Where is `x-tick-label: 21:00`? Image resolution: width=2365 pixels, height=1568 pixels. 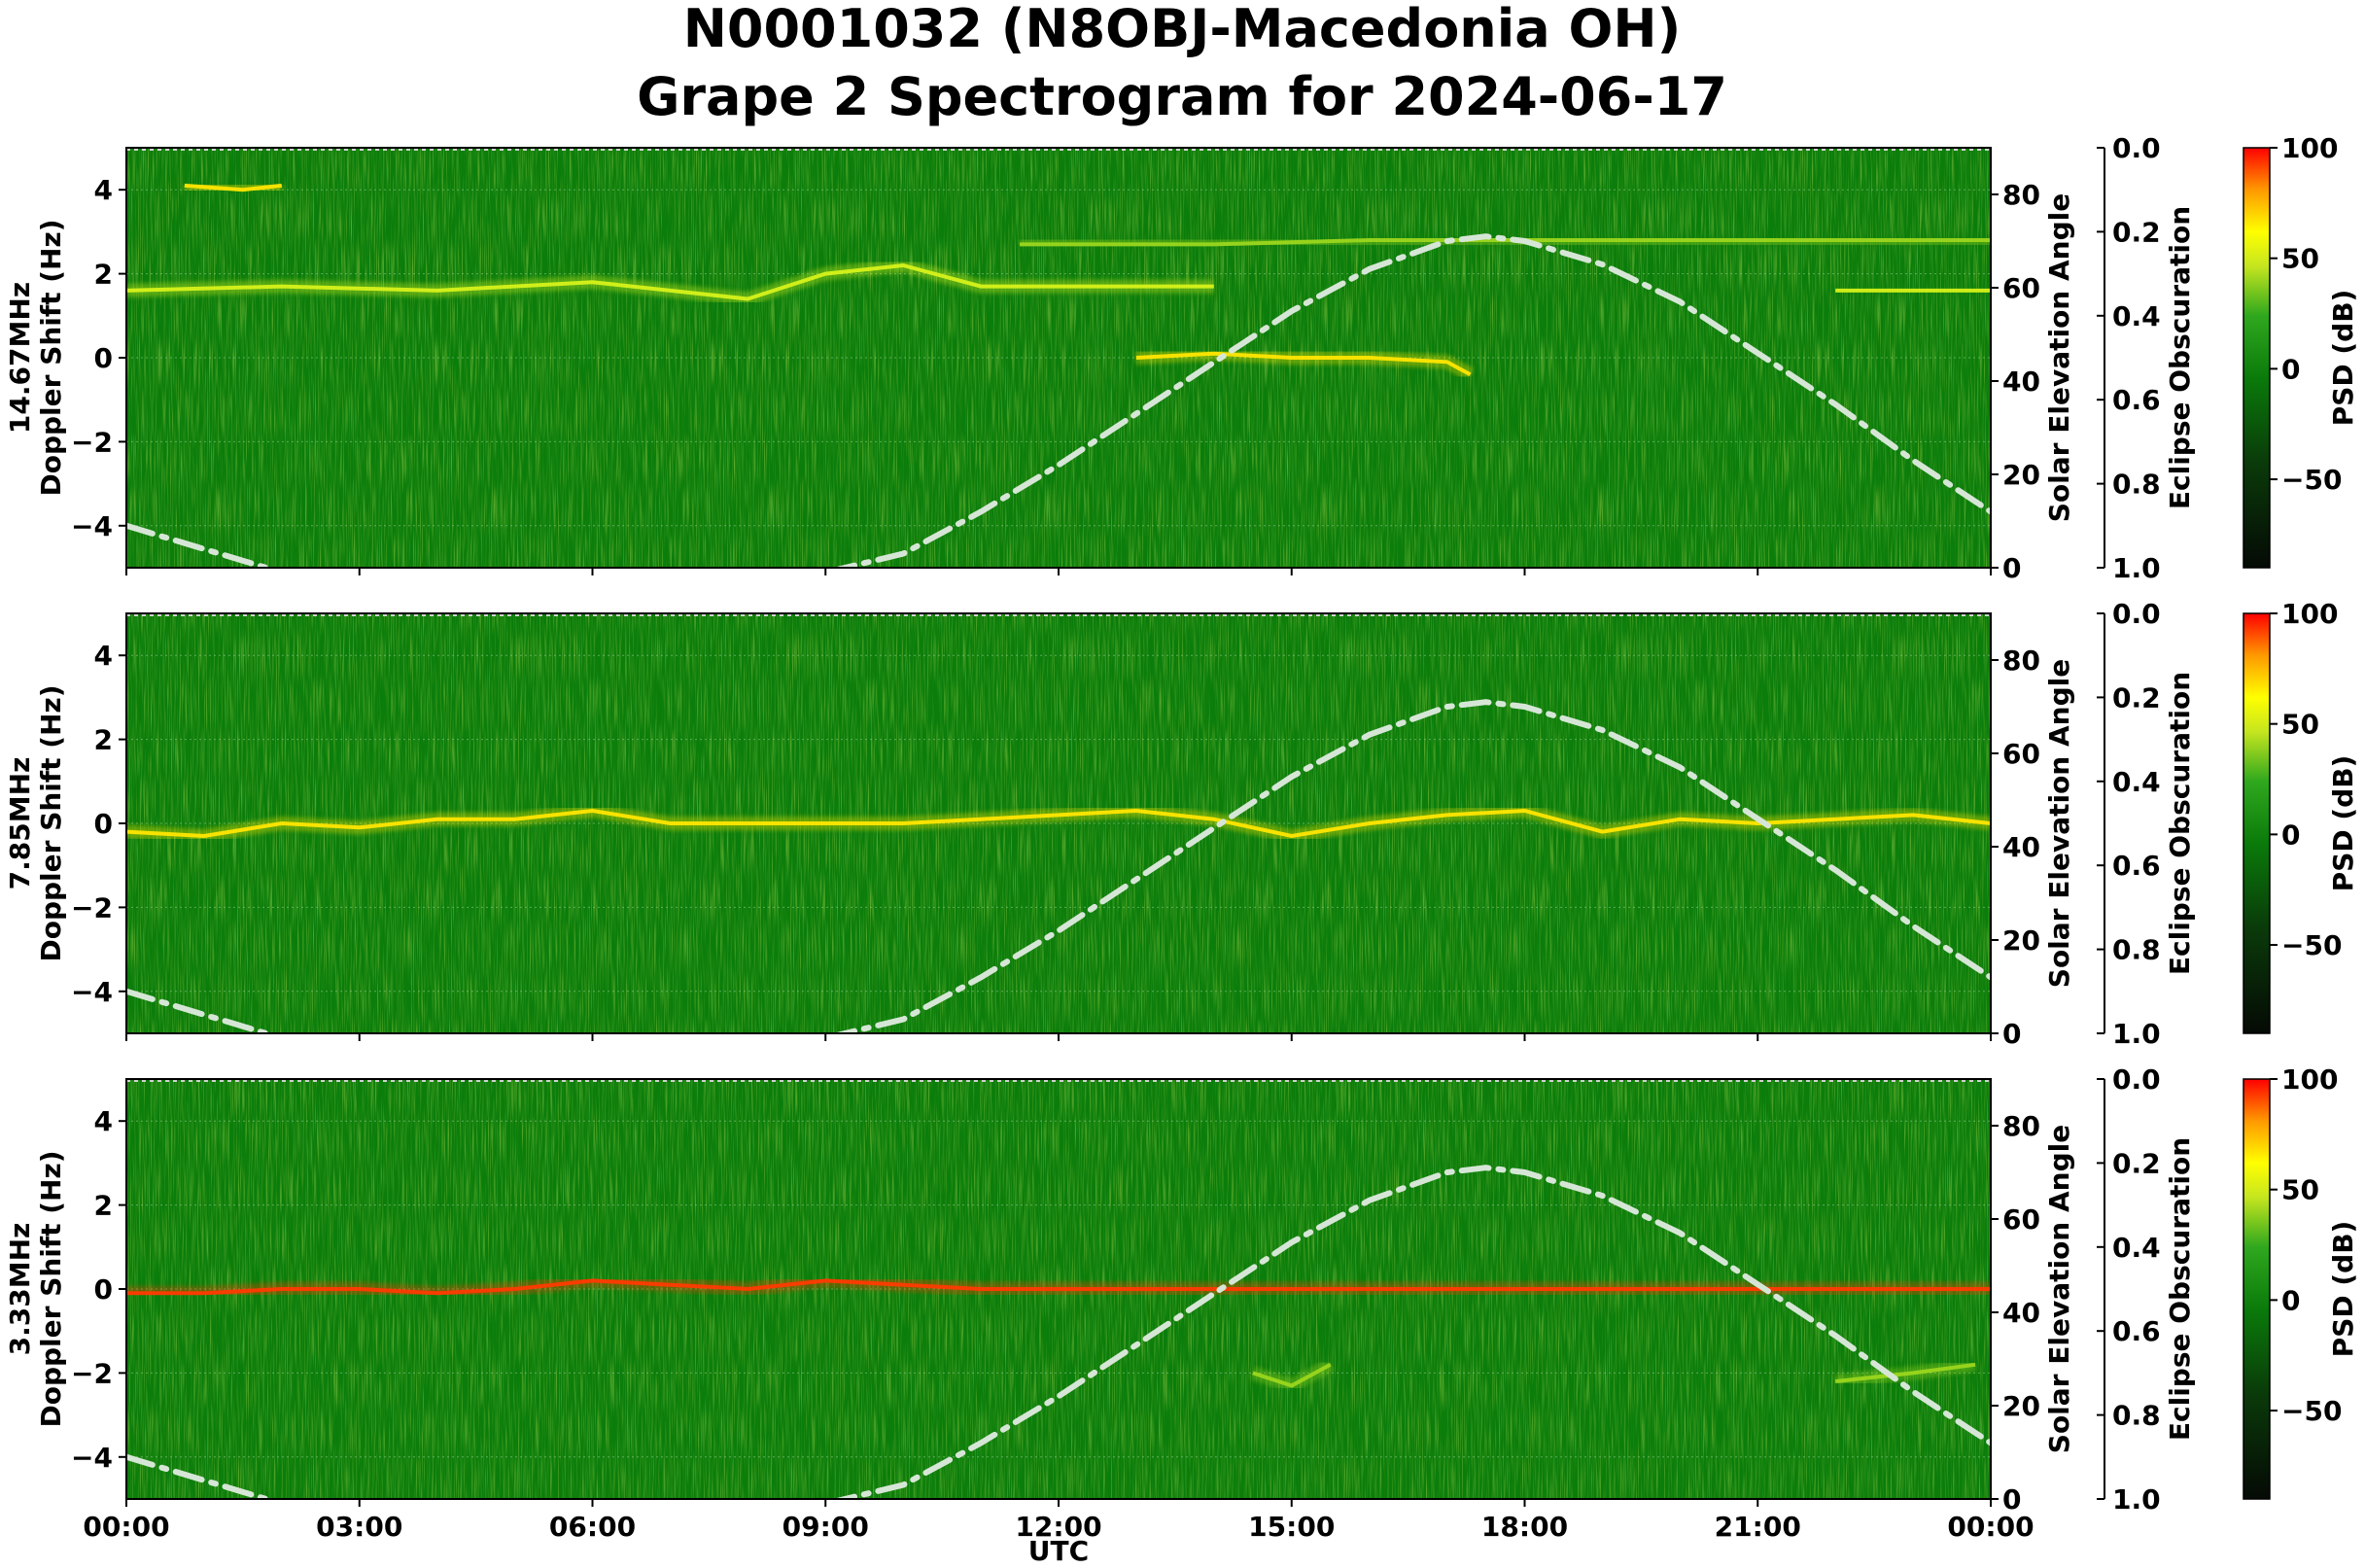 x-tick-label: 21:00 is located at coordinates (1758, 1527).